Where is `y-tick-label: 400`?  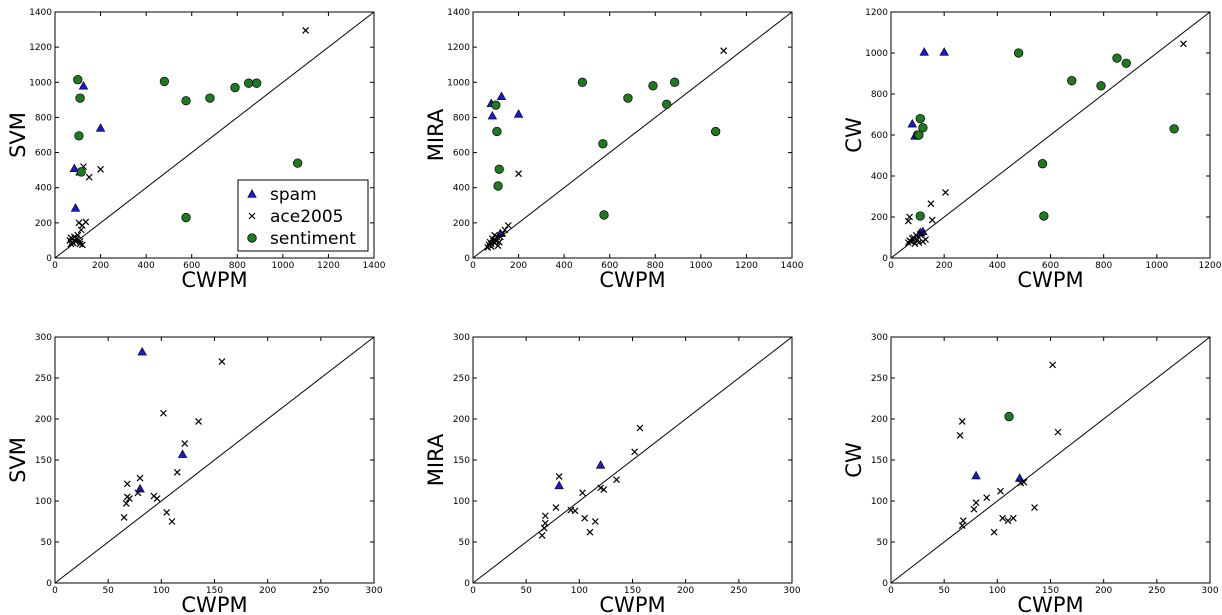 y-tick-label: 400 is located at coordinates (461, 189).